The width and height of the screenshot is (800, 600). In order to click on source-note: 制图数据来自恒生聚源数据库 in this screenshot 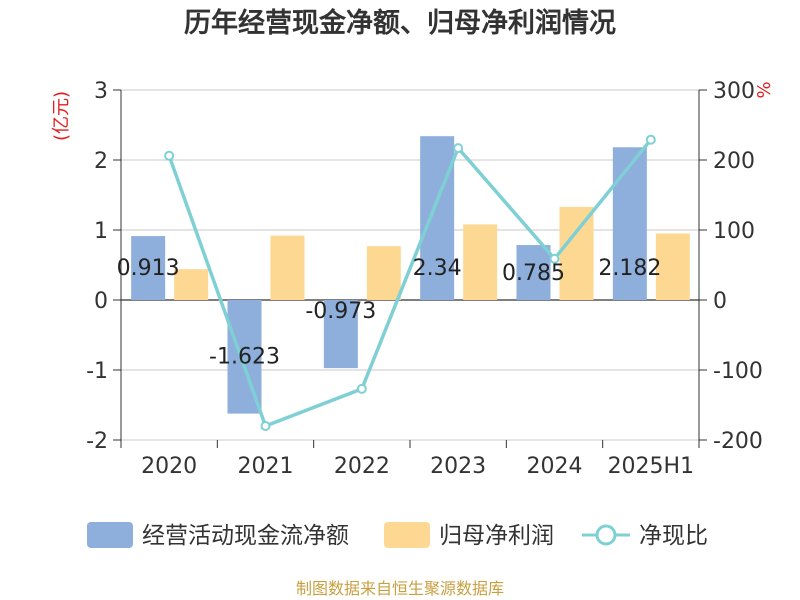, I will do `click(400, 588)`.